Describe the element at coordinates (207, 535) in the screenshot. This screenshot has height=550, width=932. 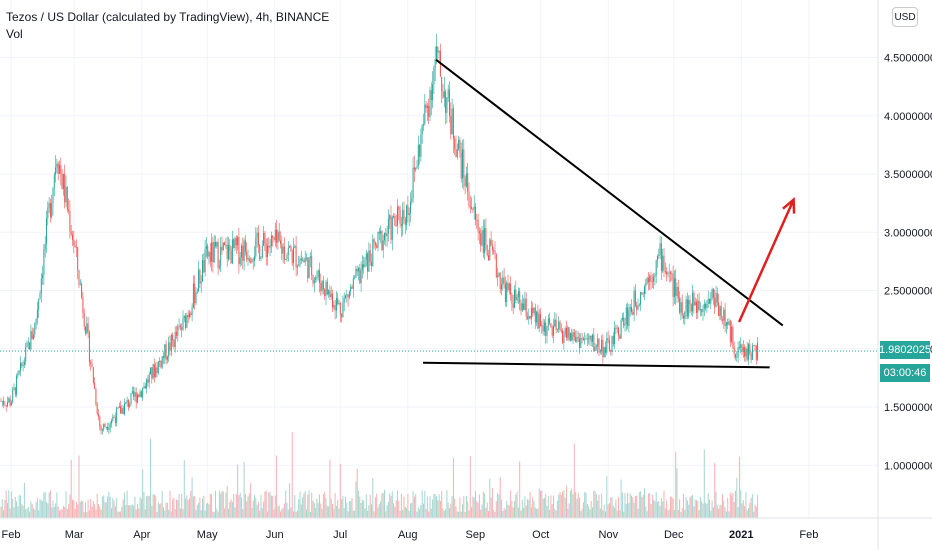
I see `time-tick-label: May` at that location.